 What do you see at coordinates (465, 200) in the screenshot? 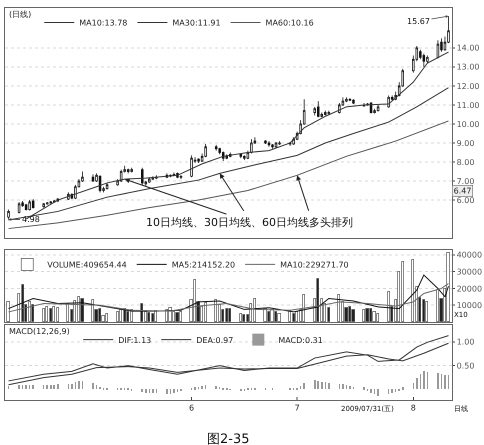
I see `y-tick-label: 6.00` at bounding box center [465, 200].